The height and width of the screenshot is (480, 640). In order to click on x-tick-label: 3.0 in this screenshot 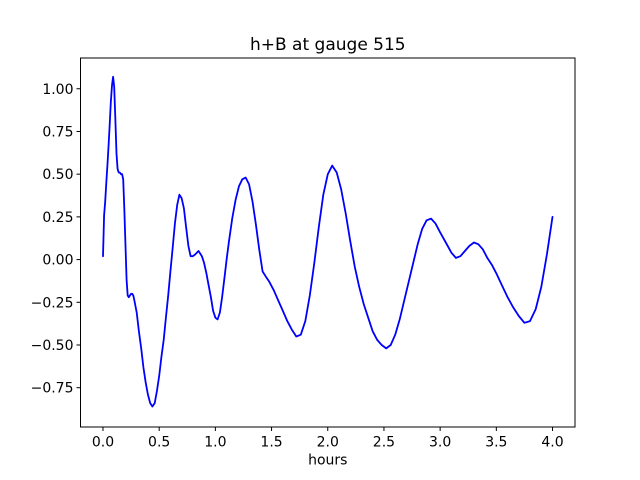, I will do `click(440, 443)`.